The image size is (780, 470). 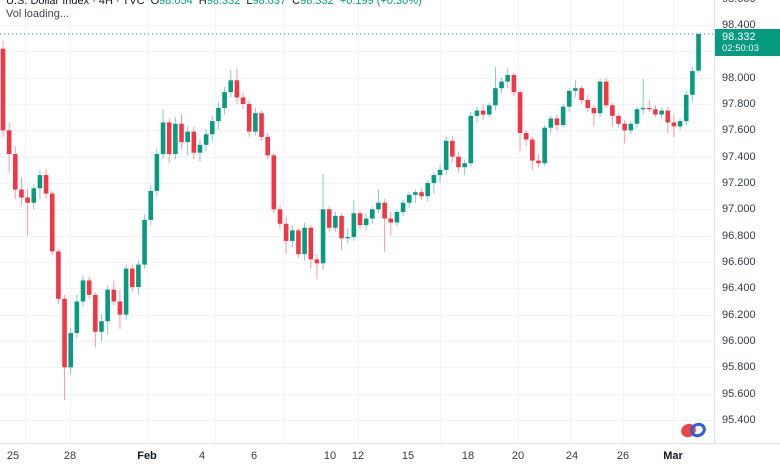 I want to click on symbol-title: U.S. Dollar Index · 4H · TVC, so click(x=75, y=3).